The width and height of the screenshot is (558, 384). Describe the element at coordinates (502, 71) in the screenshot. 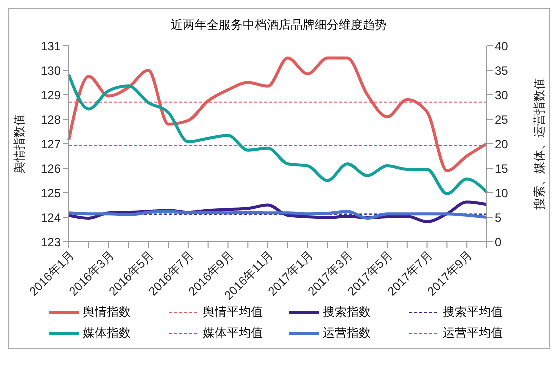

I see `y2-tick-label: 35` at that location.